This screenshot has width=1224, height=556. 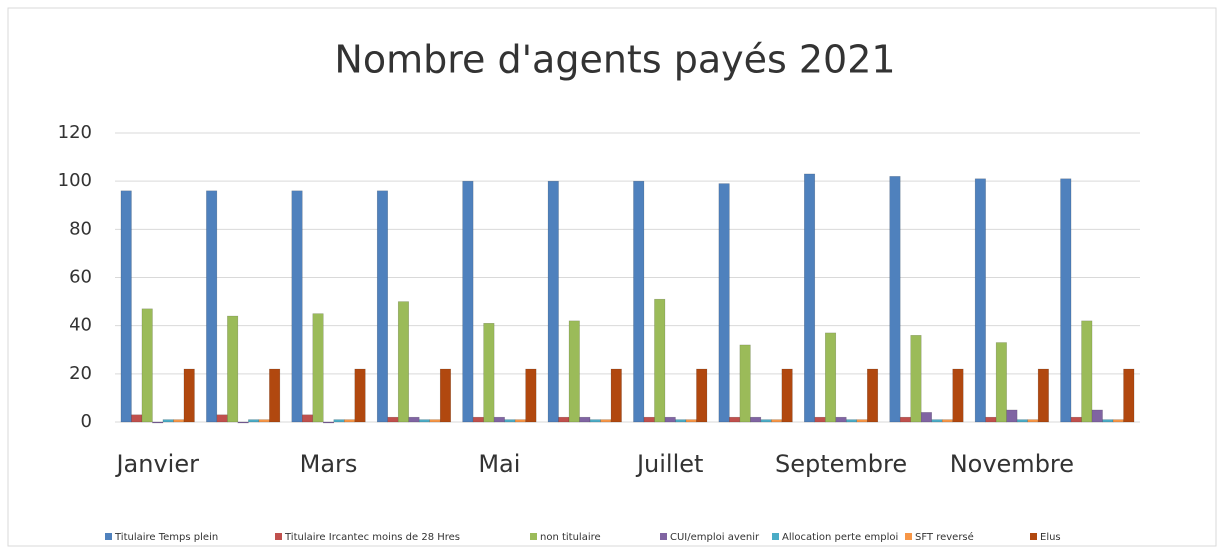 I want to click on y-tick-label: 120, so click(x=75, y=132).